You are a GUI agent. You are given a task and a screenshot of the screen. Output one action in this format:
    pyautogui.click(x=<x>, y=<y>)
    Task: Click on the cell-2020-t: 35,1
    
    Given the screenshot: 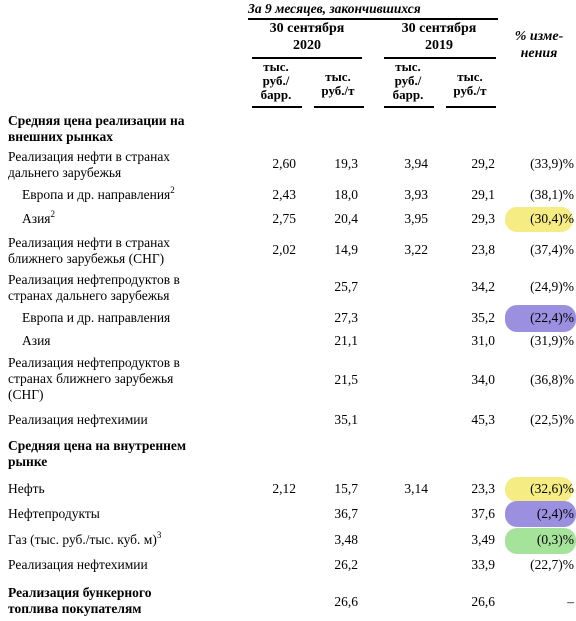 What is the action you would take?
    pyautogui.click(x=346, y=419)
    